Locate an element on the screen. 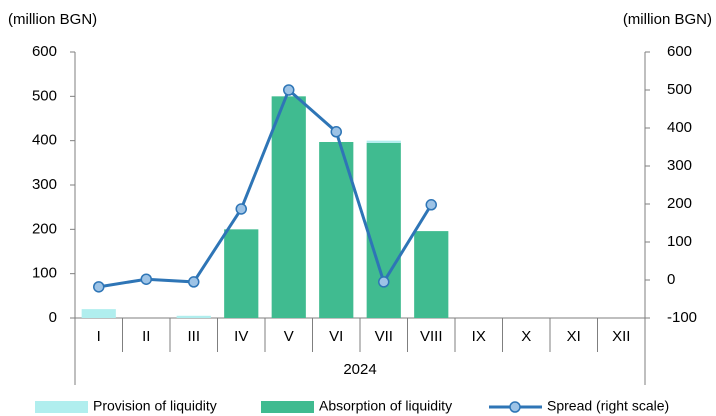 The height and width of the screenshot is (416, 716). x-tick-label: VIII is located at coordinates (431, 336).